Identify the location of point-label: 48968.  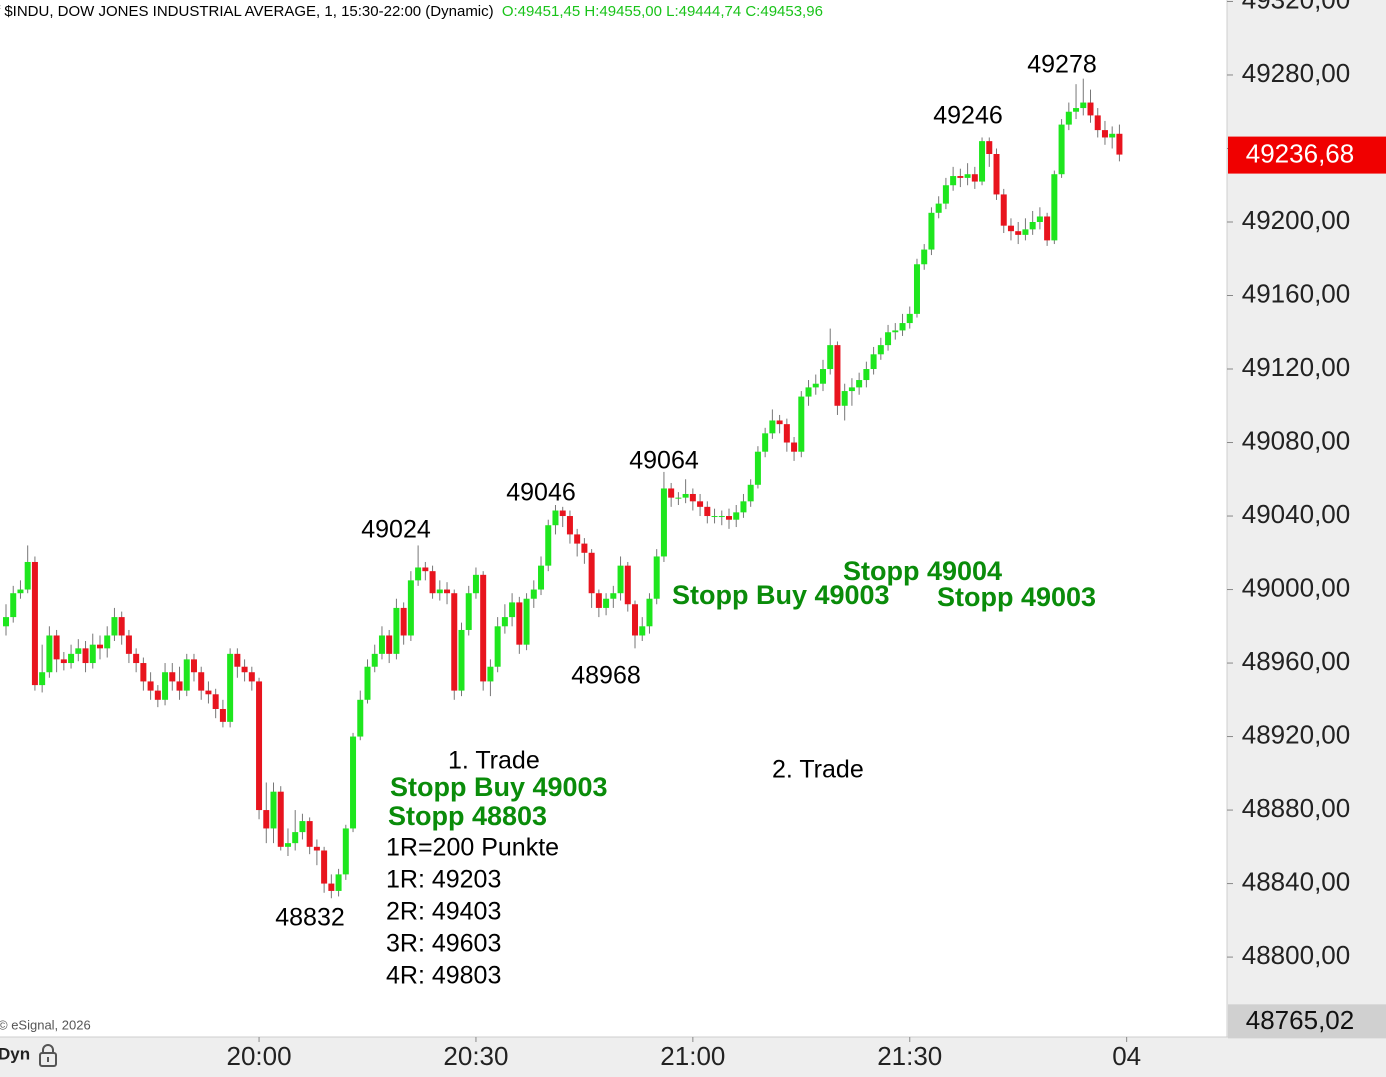
(606, 676).